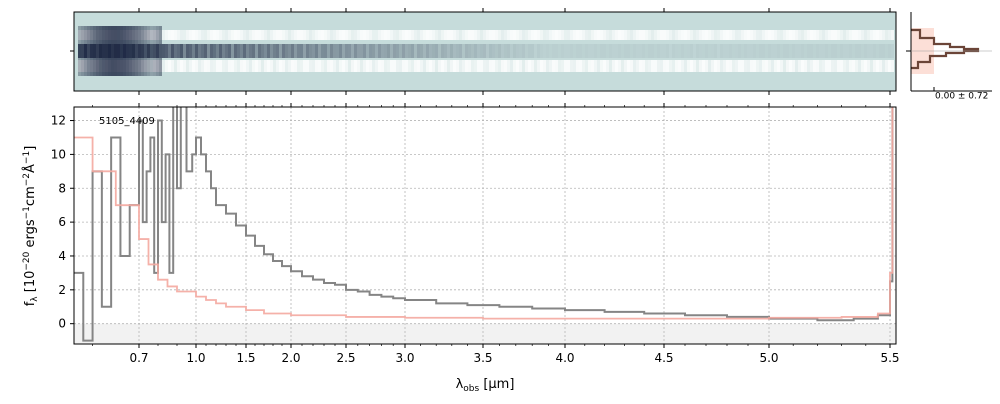 The height and width of the screenshot is (404, 1000). I want to click on x-tick-label: 1.0, so click(195, 358).